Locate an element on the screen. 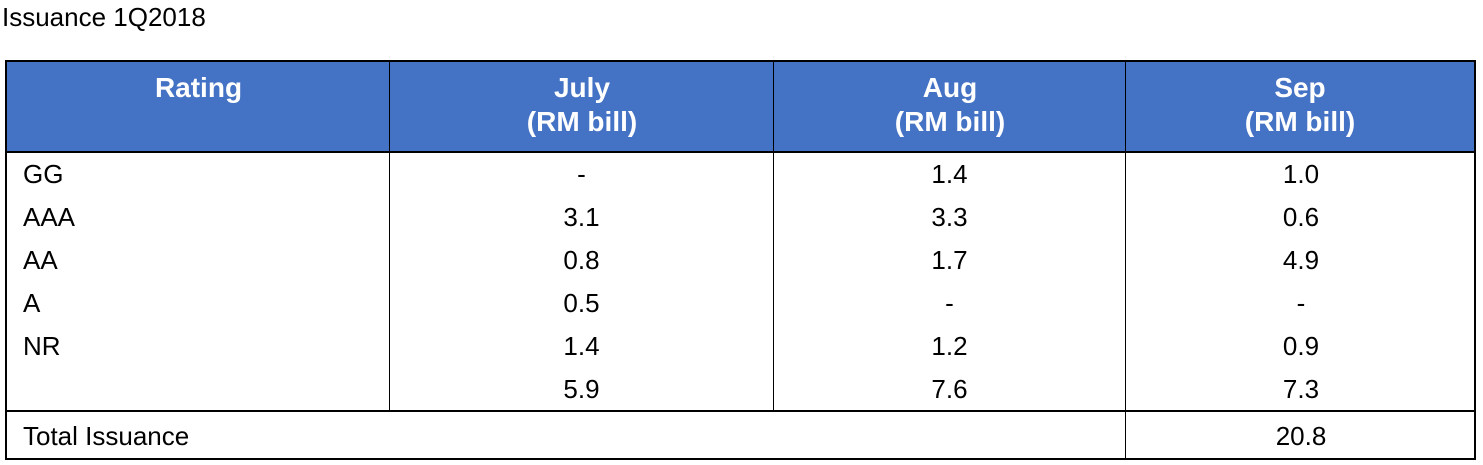  total-row: Total Issuance 20.8 is located at coordinates (740, 435).